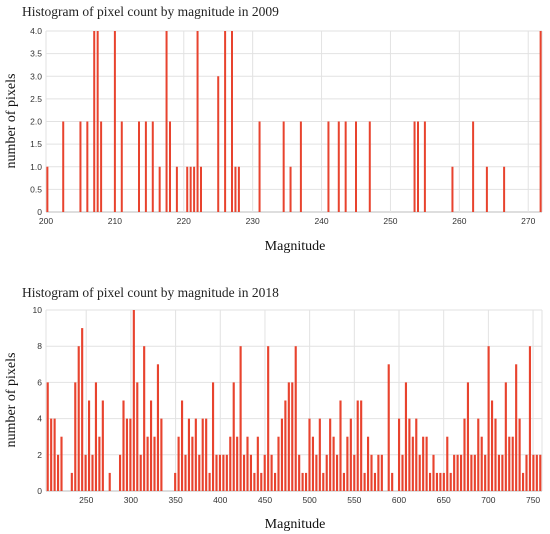  Describe the element at coordinates (36, 54) in the screenshot. I see `y-tick-label: 3.5` at that location.